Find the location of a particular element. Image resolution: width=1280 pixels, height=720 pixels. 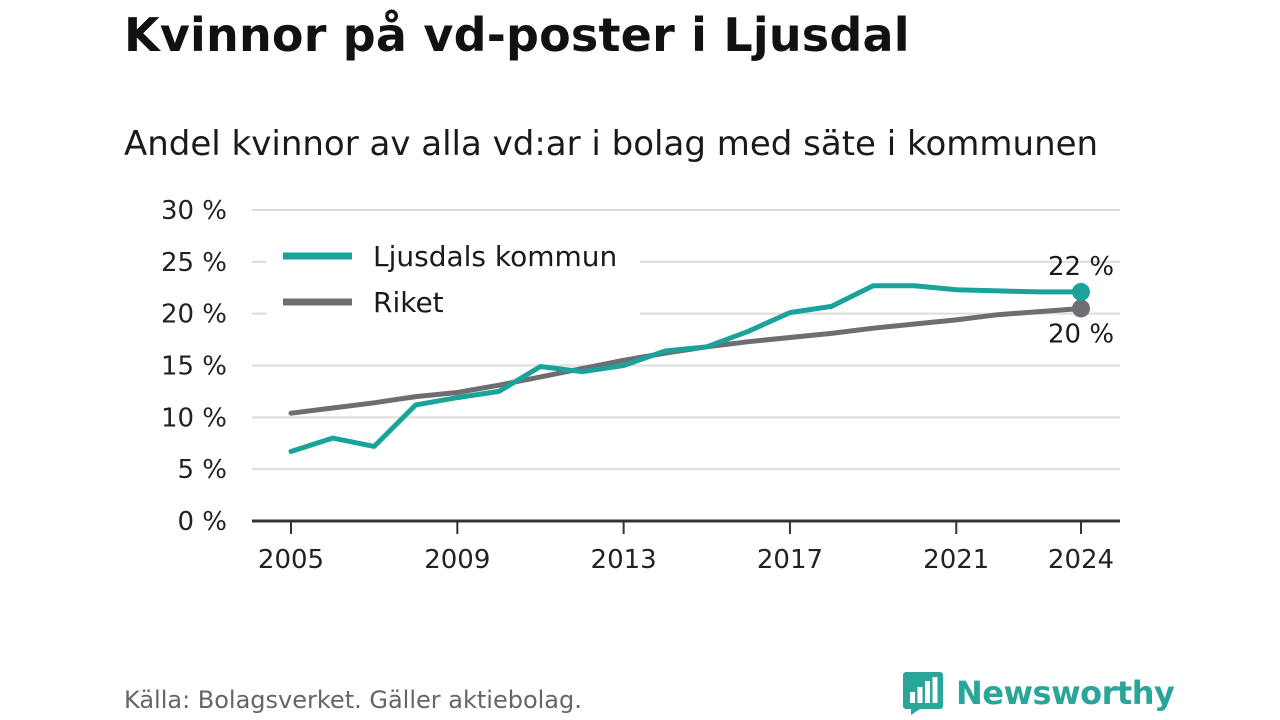

brand-logo: Newsworthy is located at coordinates (1038, 693).